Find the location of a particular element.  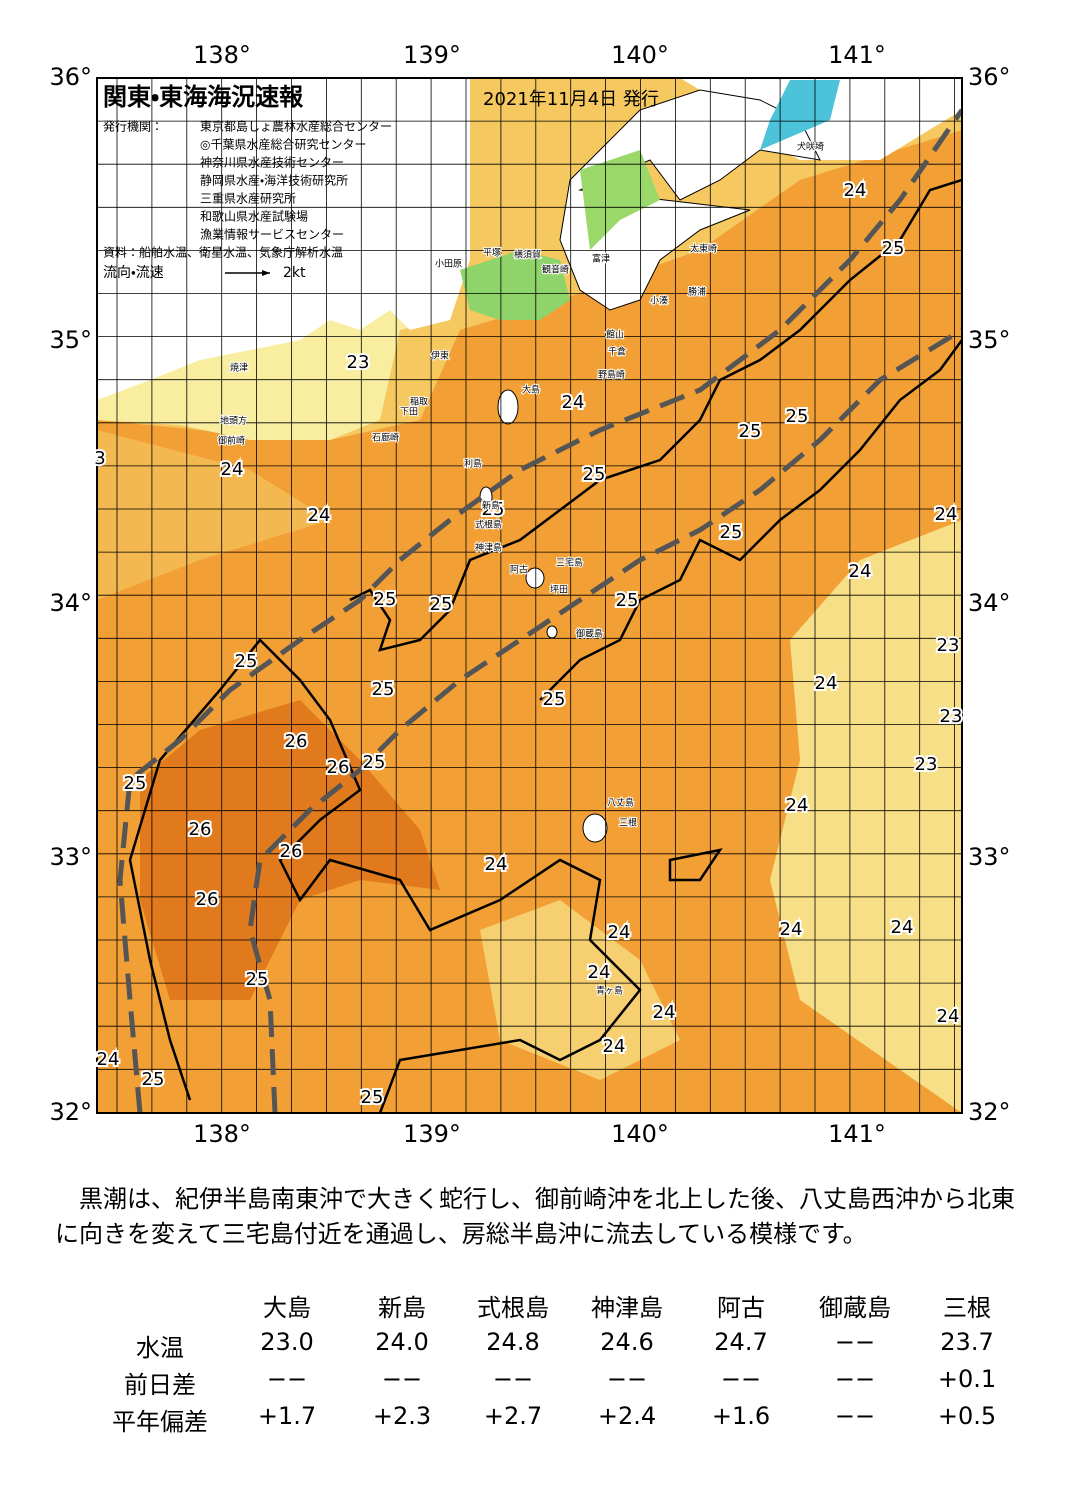

table-value: +0.5 is located at coordinates (967, 1416).